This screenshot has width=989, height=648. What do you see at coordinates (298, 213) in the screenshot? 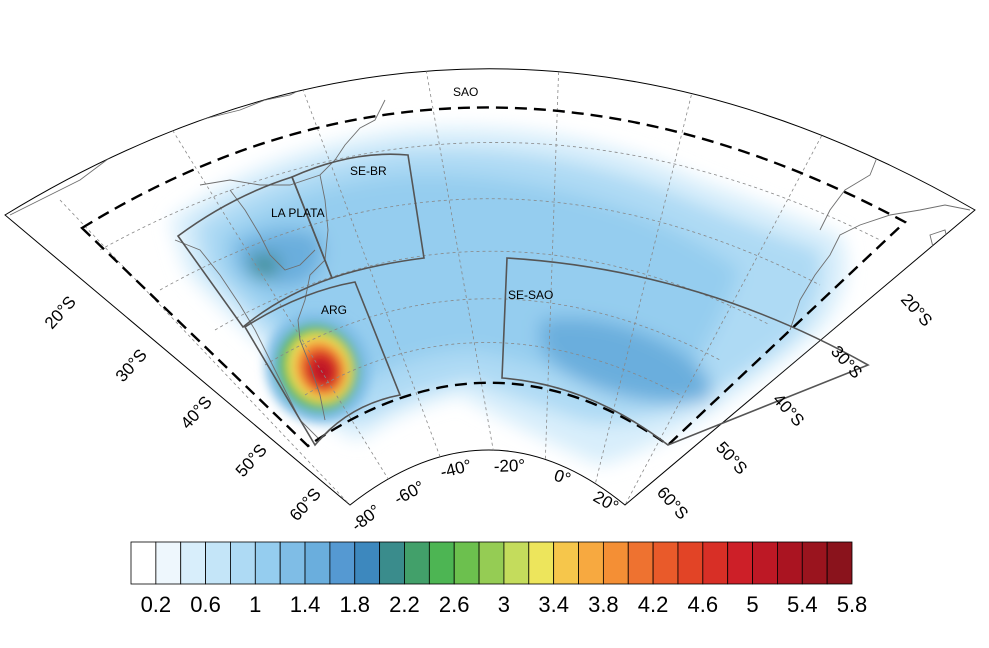
I see `region-label-la-plata: LA PLATA` at bounding box center [298, 213].